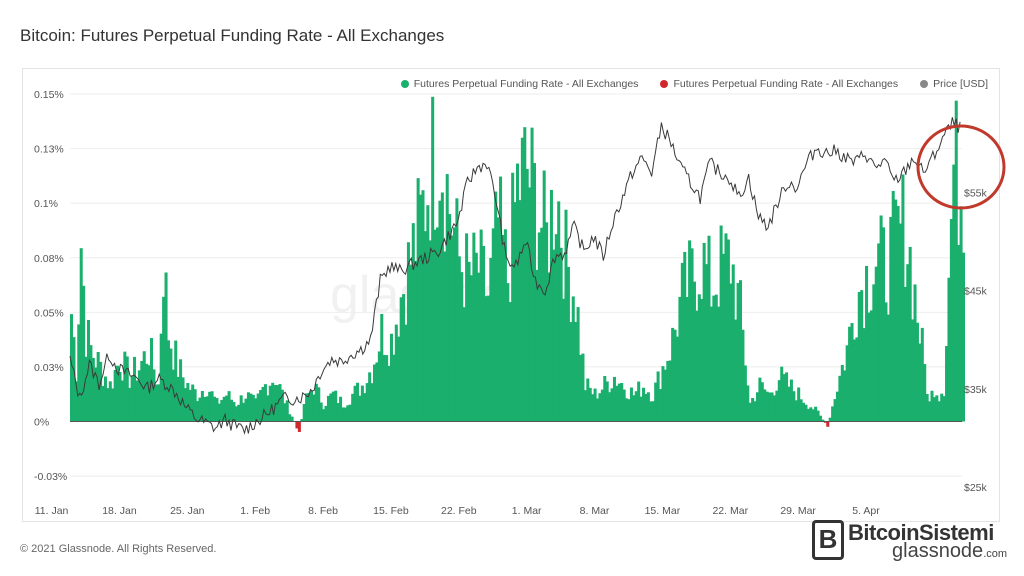  Describe the element at coordinates (921, 532) in the screenshot. I see `brand-name: BitcoinSistemi` at that location.